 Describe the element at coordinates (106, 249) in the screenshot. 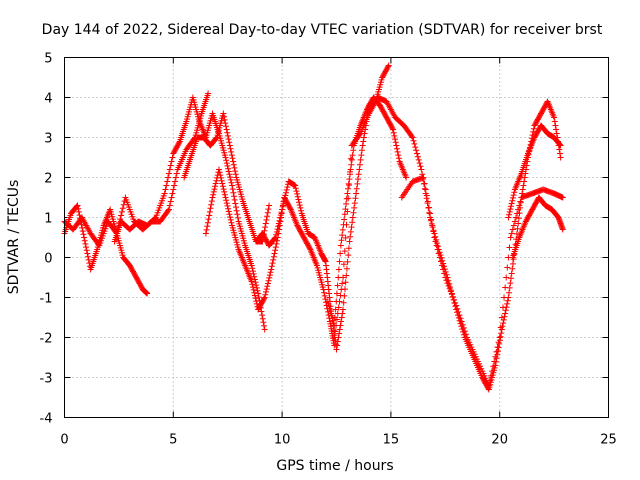

I see `data-series` at that location.